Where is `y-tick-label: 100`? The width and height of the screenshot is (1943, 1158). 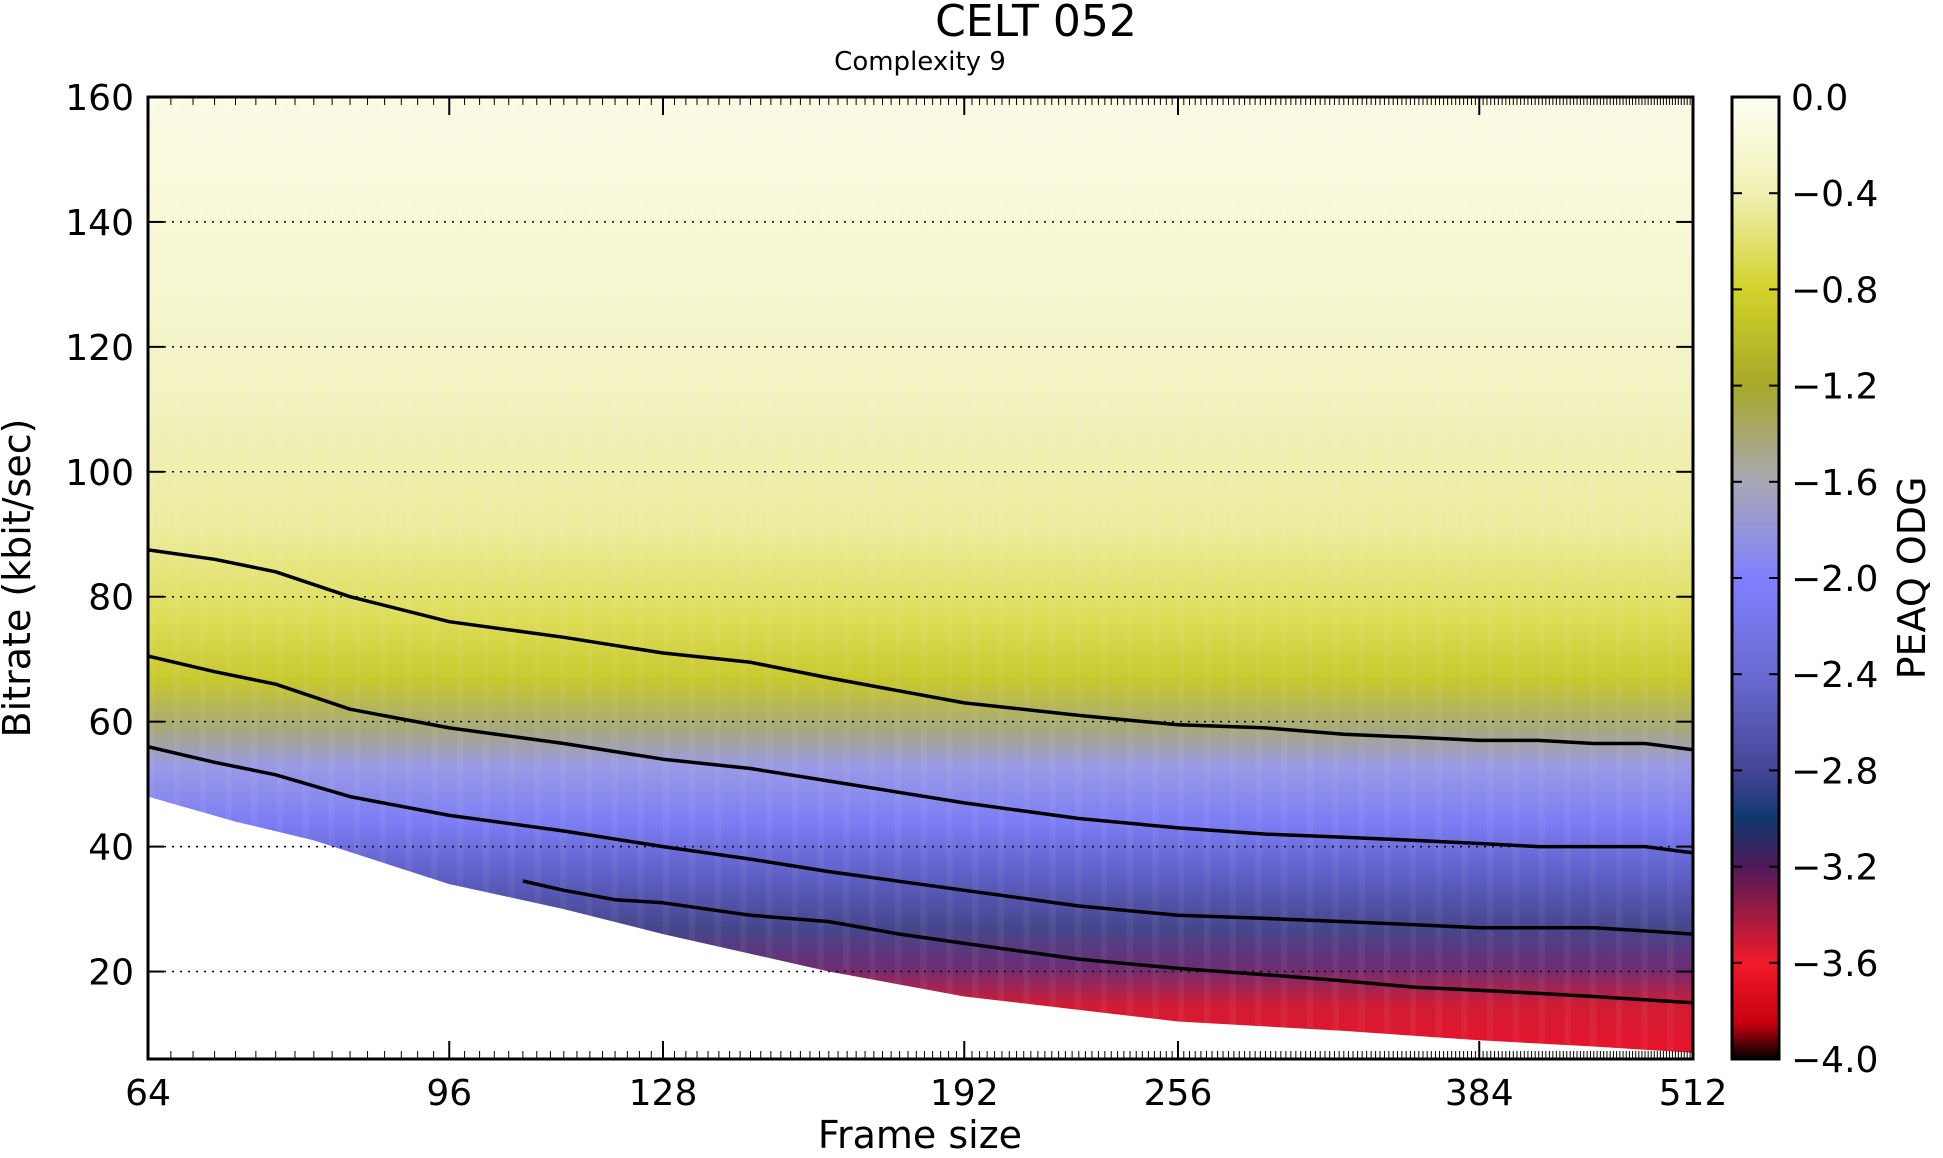
y-tick-label: 100 is located at coordinates (99, 473).